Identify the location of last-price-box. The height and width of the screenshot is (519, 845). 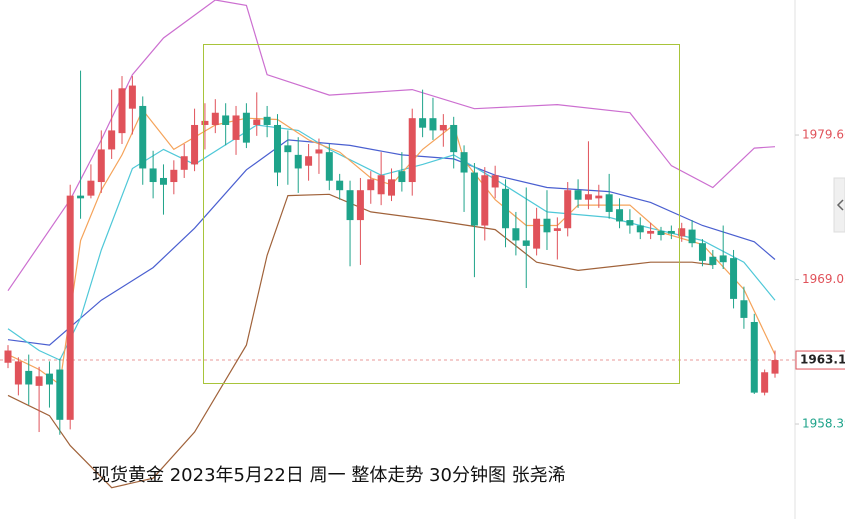
(820, 360).